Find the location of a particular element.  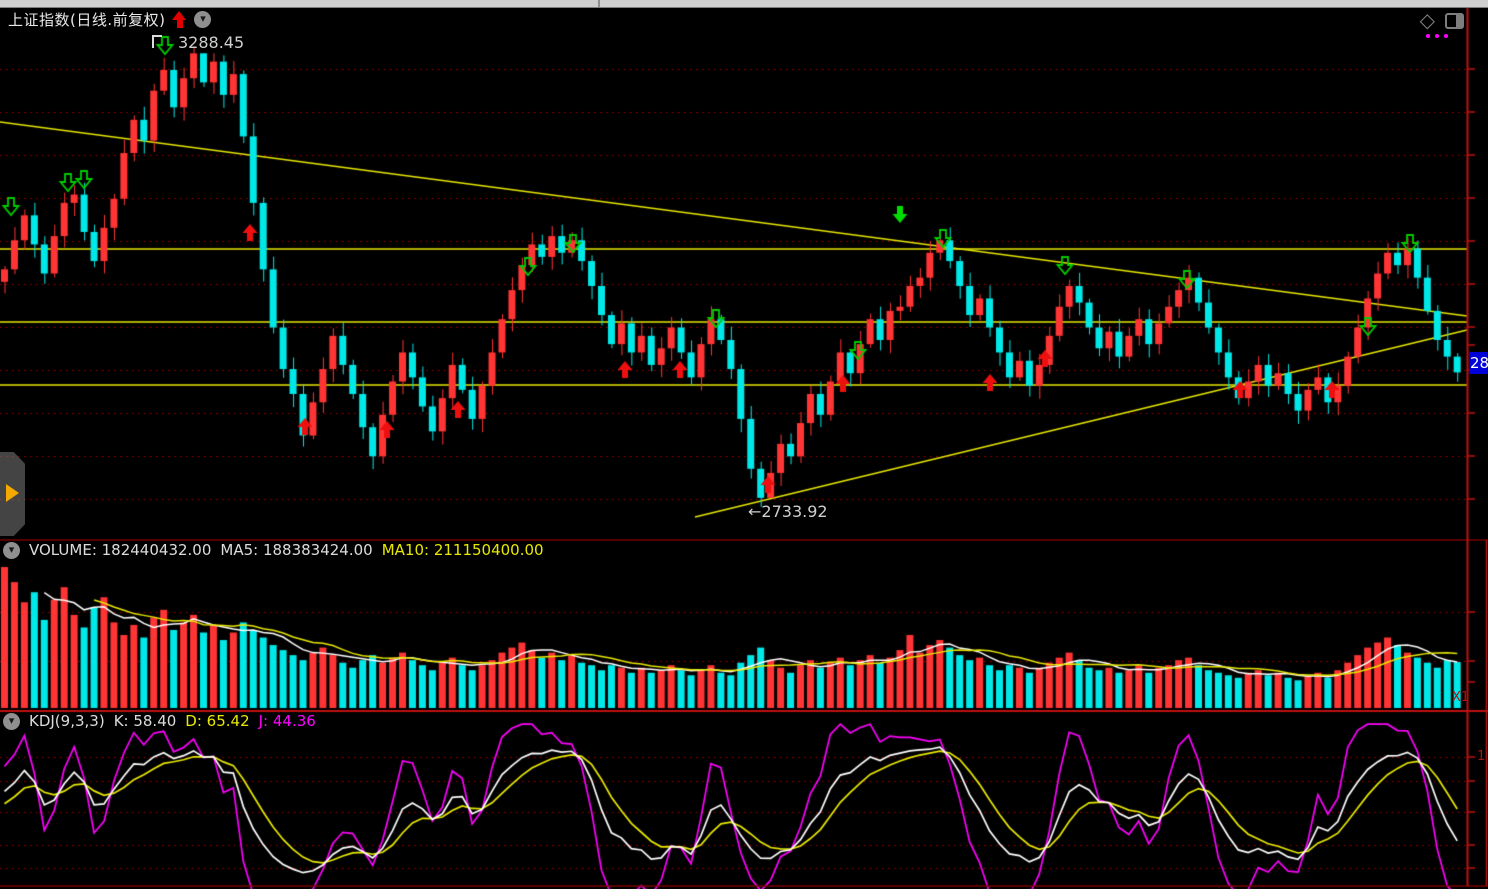

volume-ma5-value: MA5: 188383424.00 is located at coordinates (296, 550).